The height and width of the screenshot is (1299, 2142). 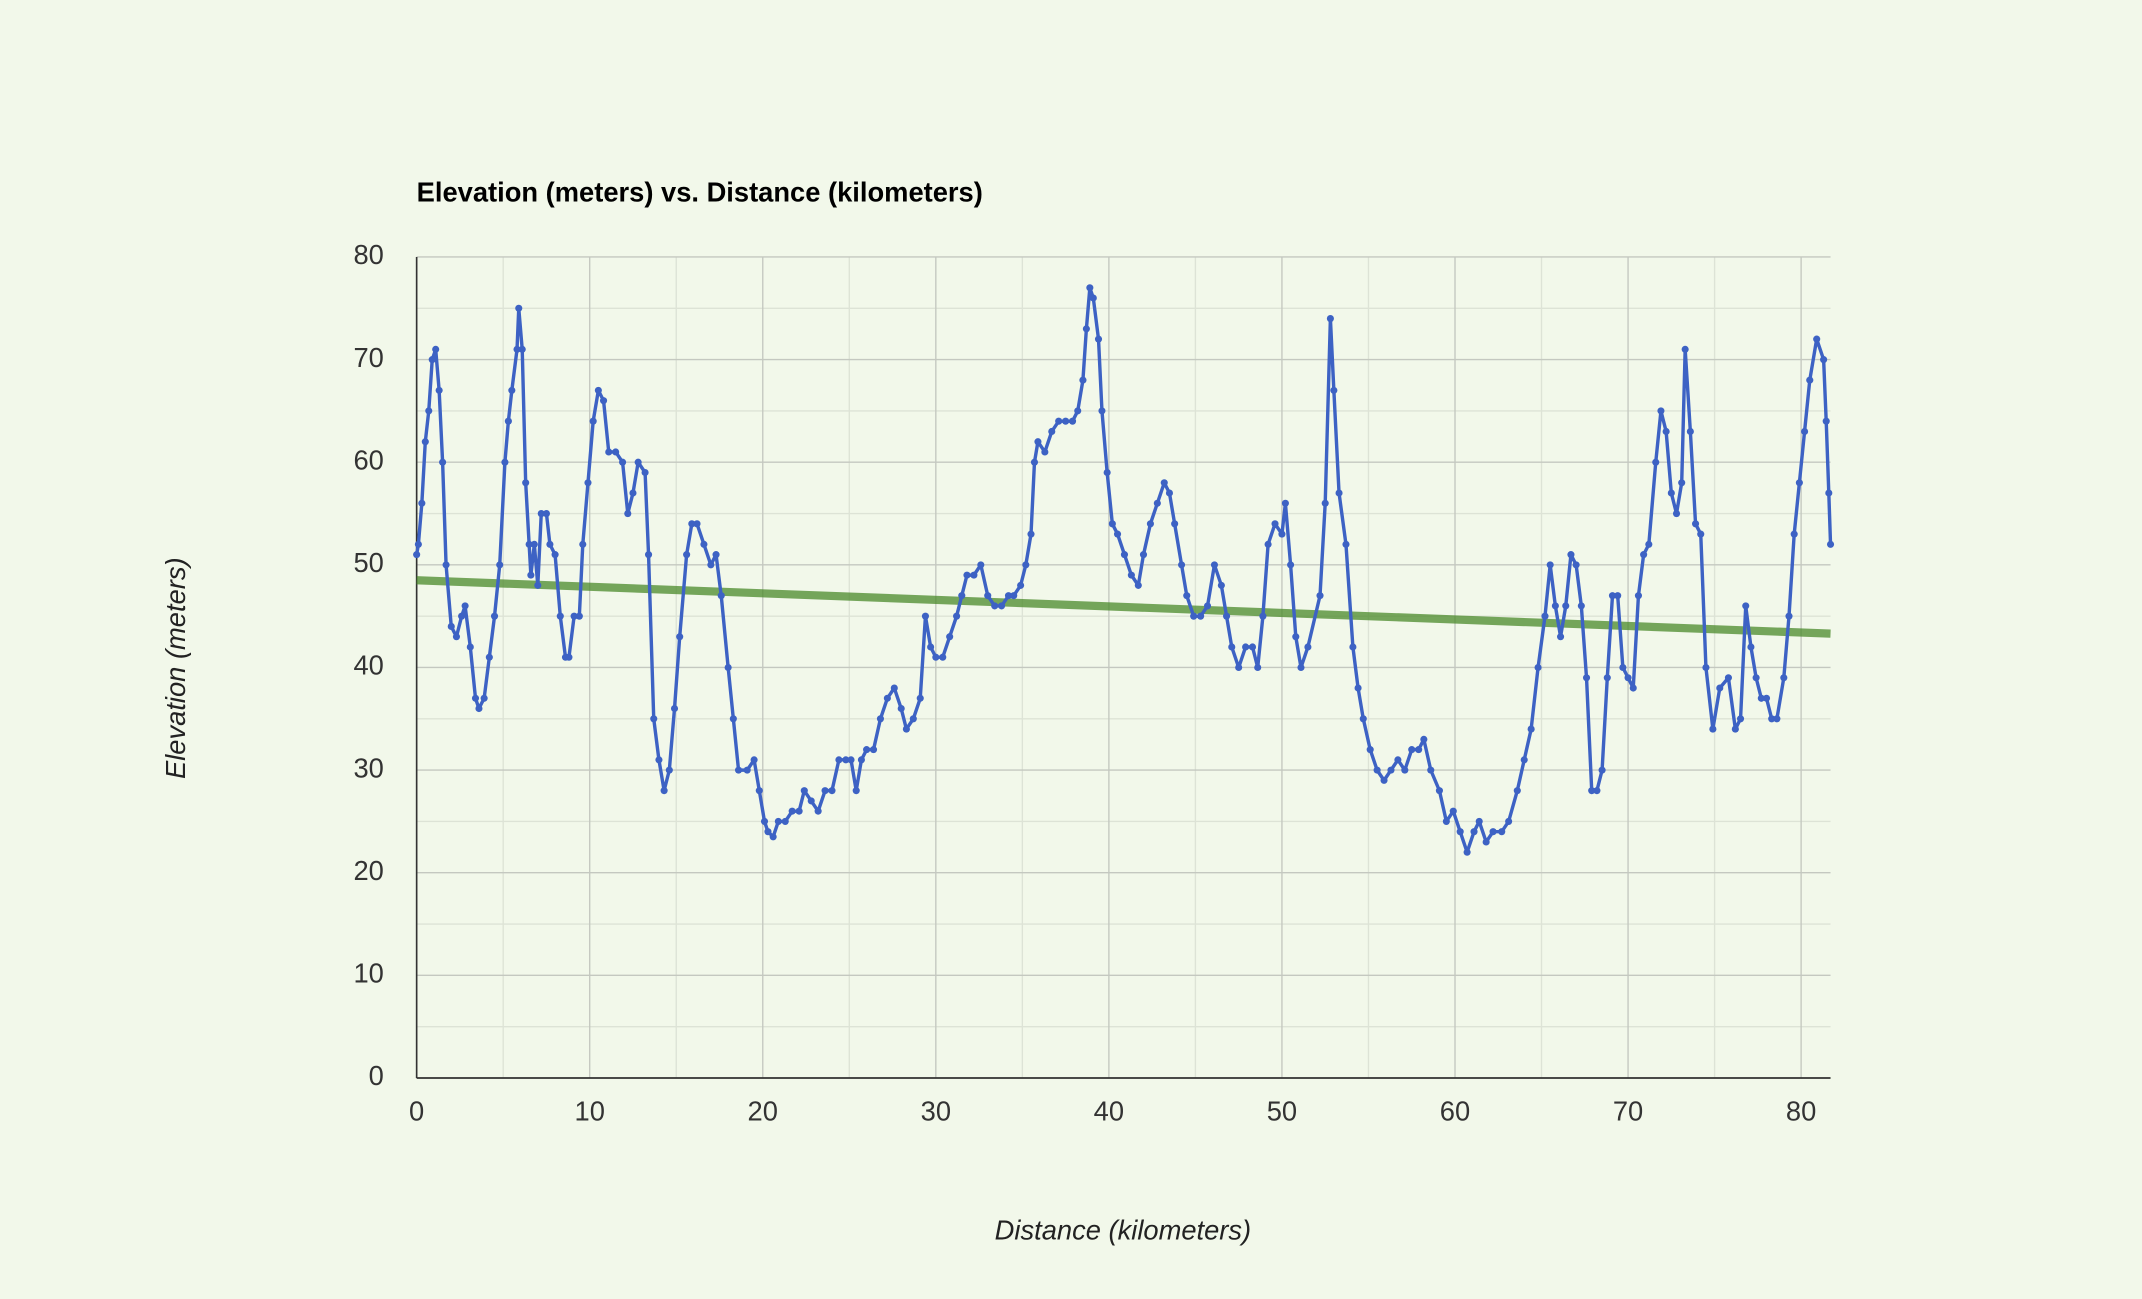 I want to click on x-tick-label: 70, so click(x=1628, y=1111).